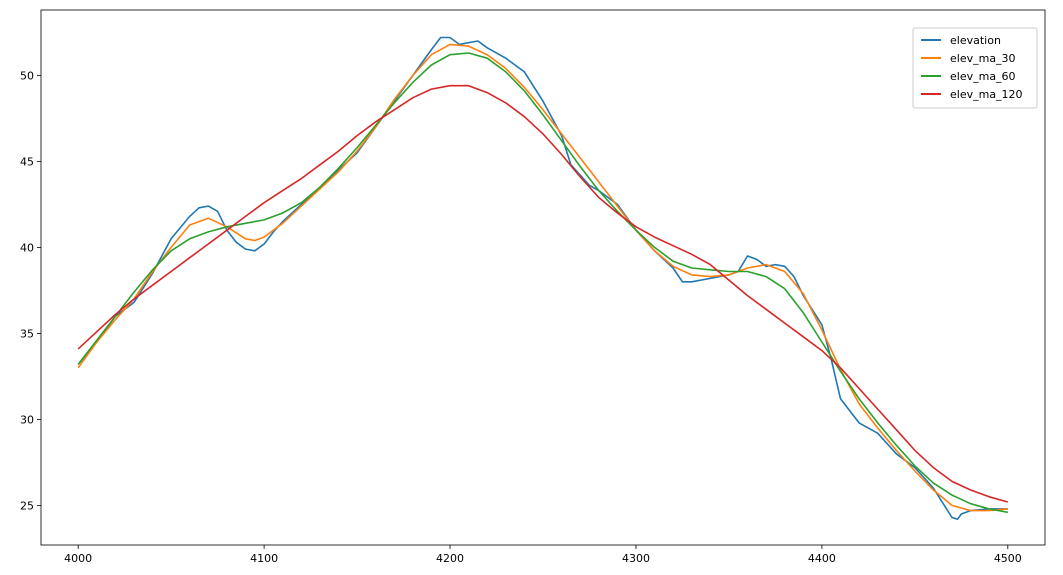 The image size is (1063, 575). I want to click on legend: elevation elev_ma_30 elev_ma_60 elev_ma_120, so click(975, 68).